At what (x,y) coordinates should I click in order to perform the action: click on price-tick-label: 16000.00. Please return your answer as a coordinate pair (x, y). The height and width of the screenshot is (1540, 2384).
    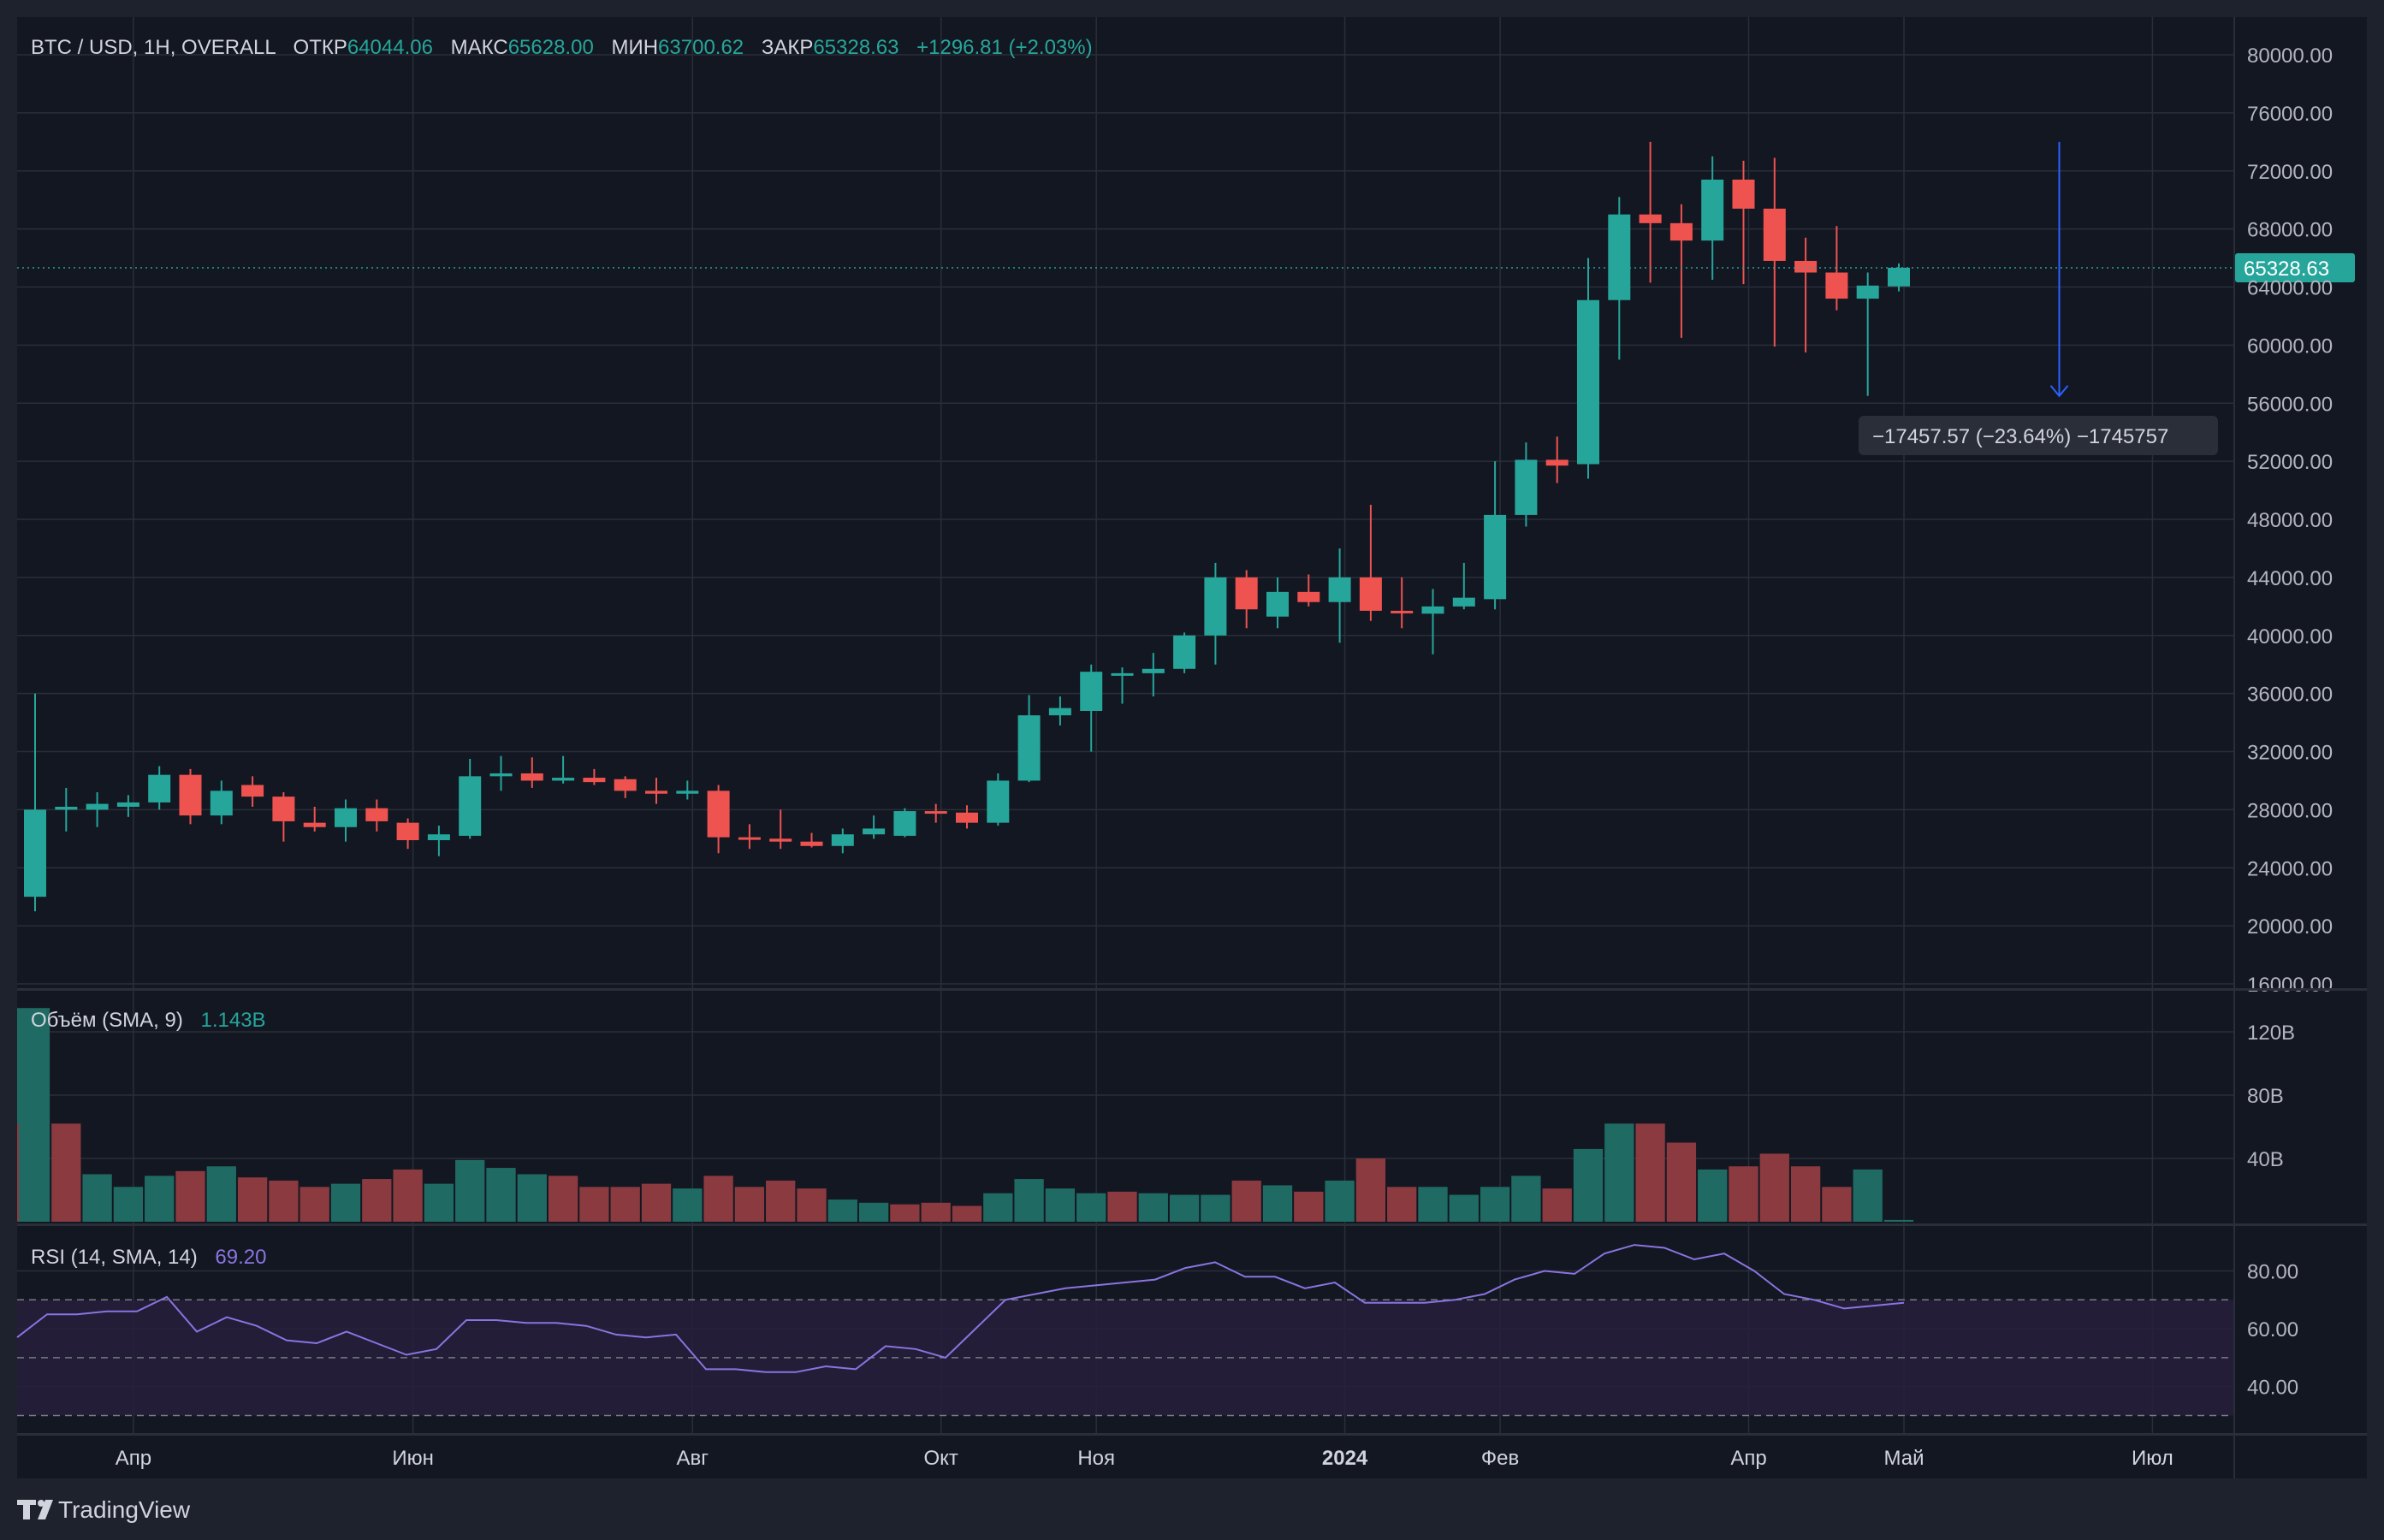
    Looking at the image, I should click on (2290, 985).